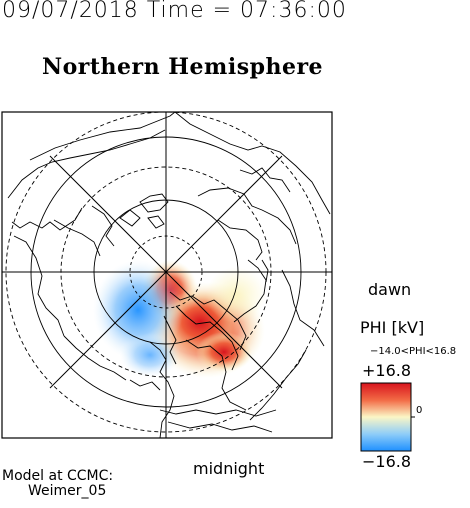  What do you see at coordinates (392, 327) in the screenshot?
I see `legend-title: PHI [kV]` at bounding box center [392, 327].